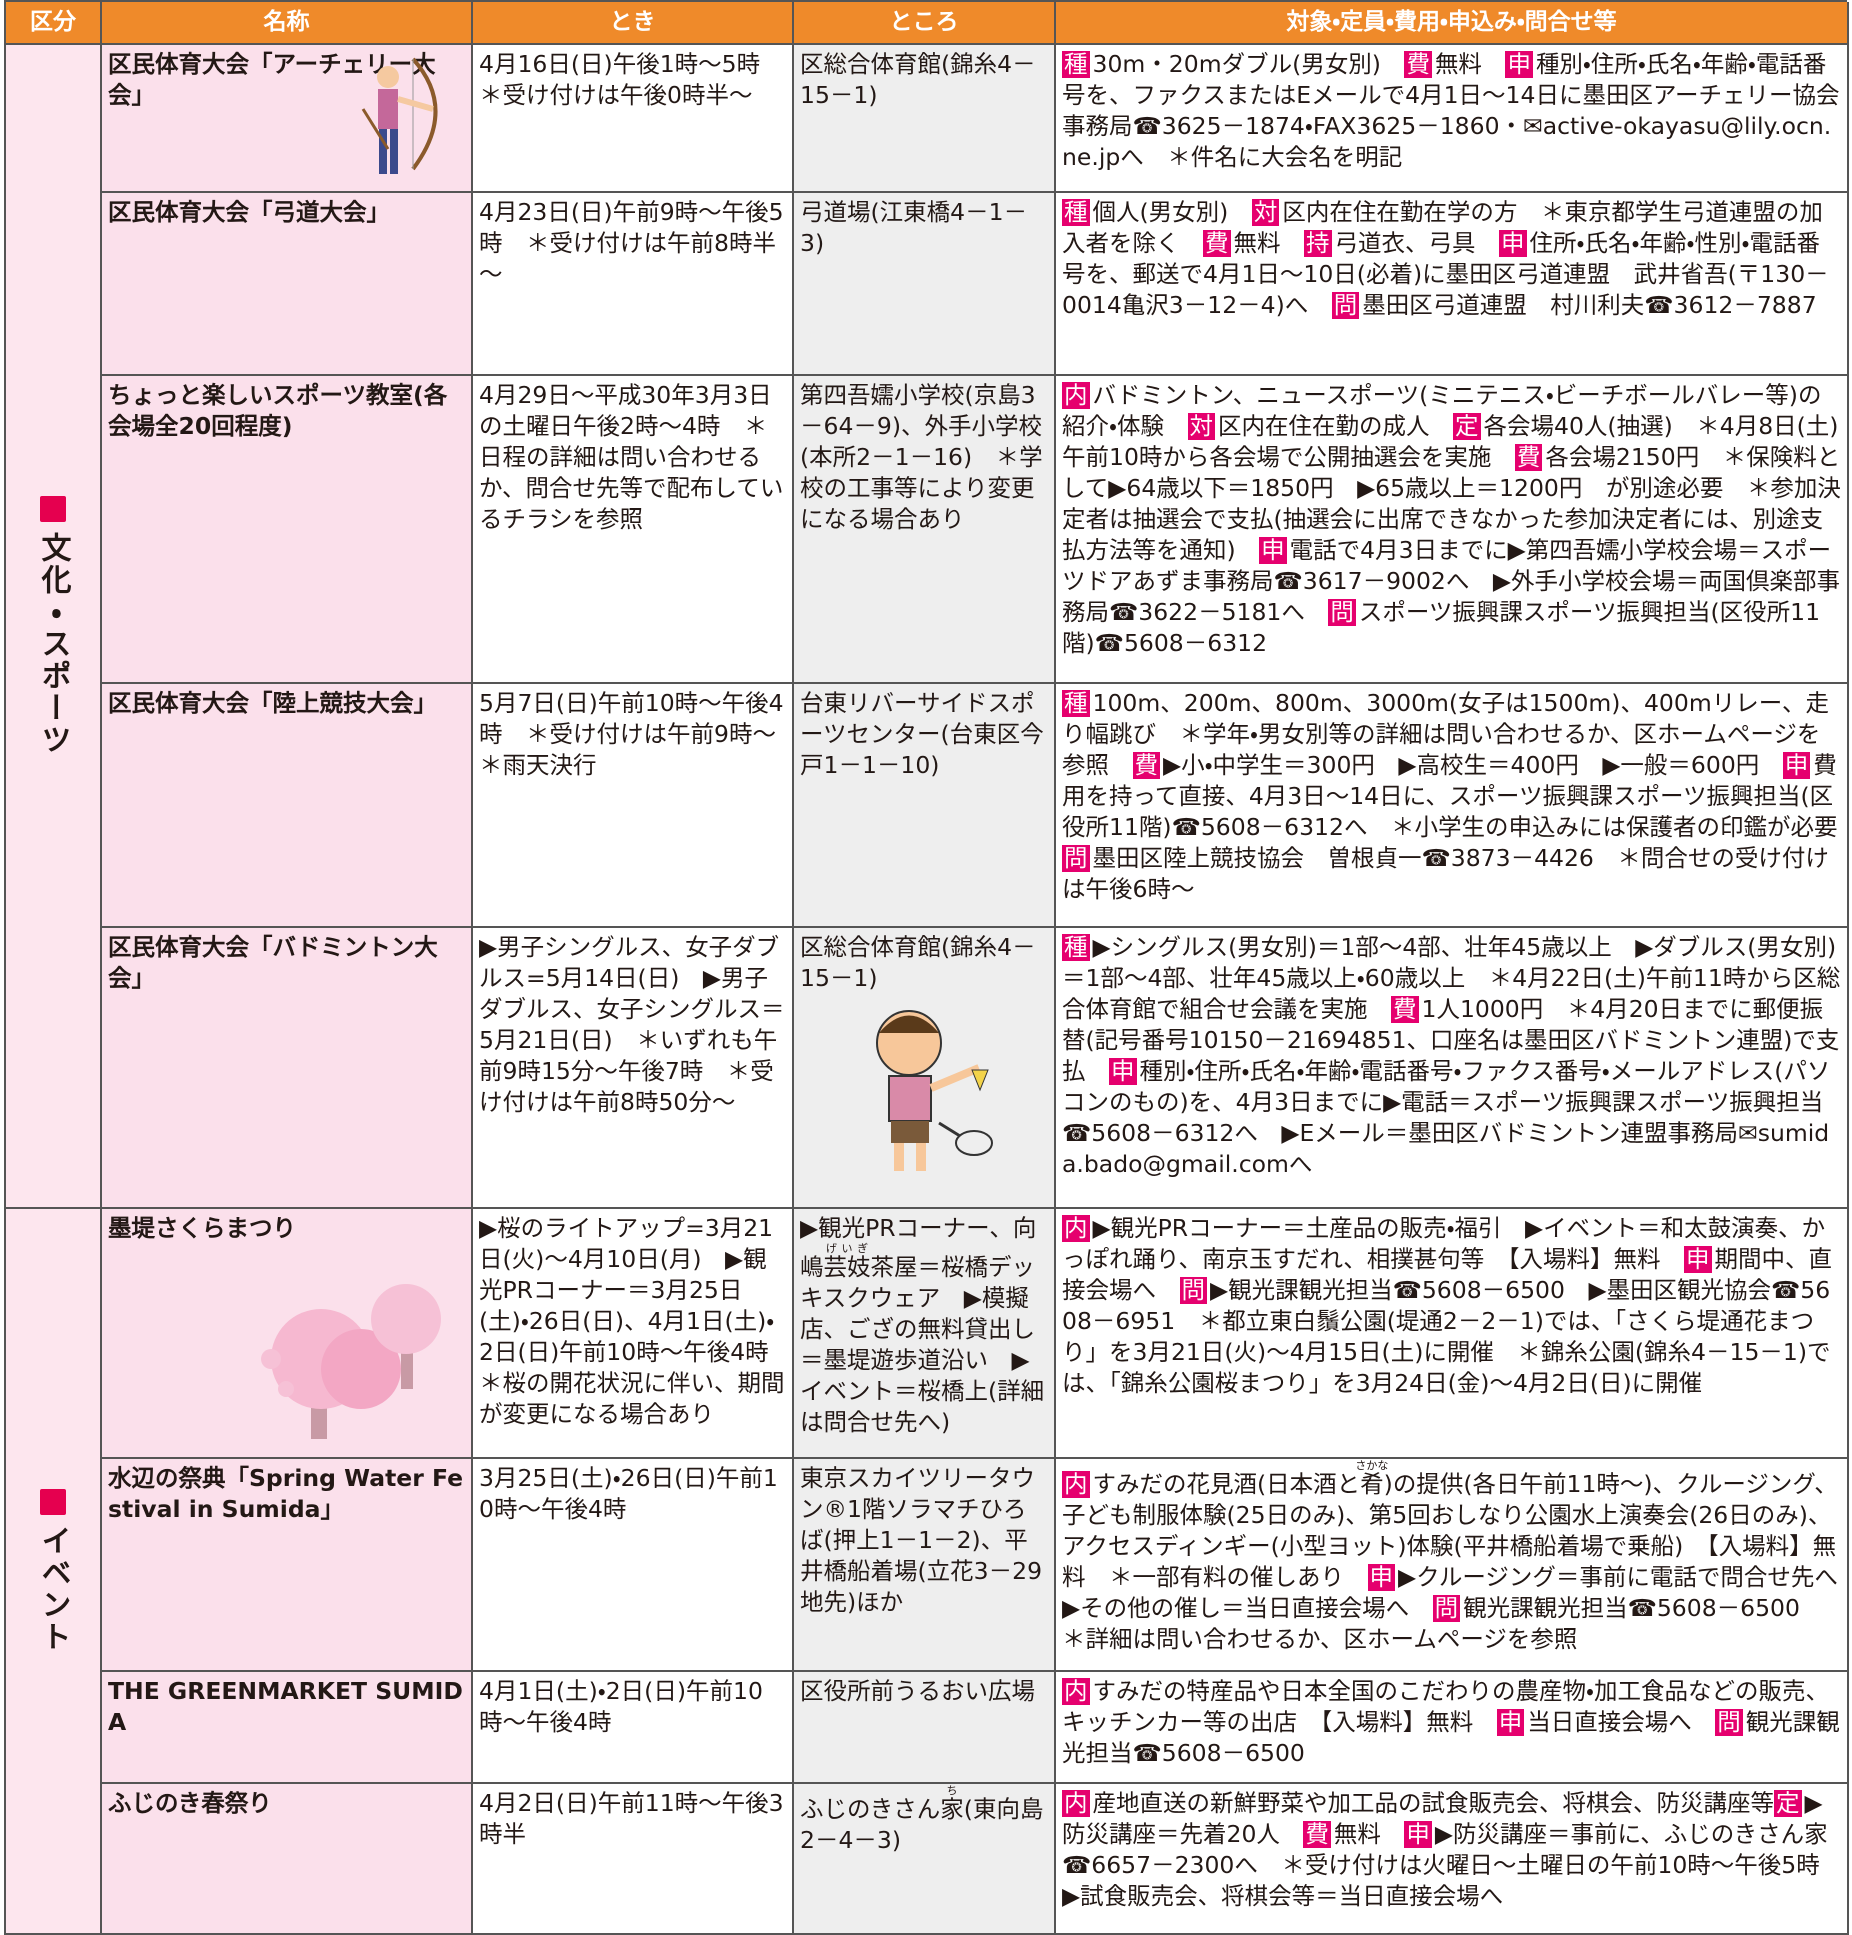 The height and width of the screenshot is (1935, 1852). Describe the element at coordinates (287, 1068) in the screenshot. I see `event-name: 区民体育大会「バドミントン大会」` at that location.